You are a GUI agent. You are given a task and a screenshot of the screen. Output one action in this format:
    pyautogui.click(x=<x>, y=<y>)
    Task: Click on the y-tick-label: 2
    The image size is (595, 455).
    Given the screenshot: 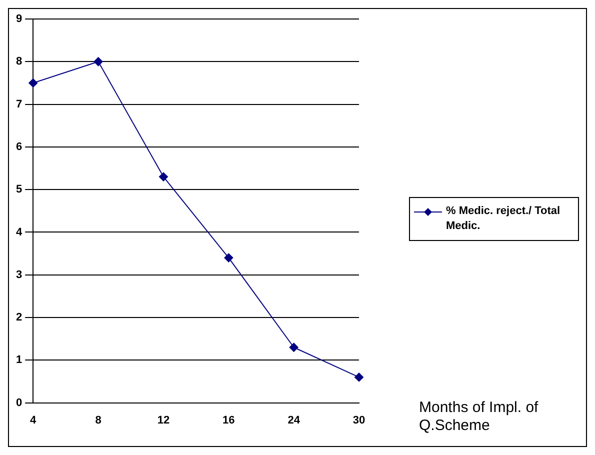 What is the action you would take?
    pyautogui.click(x=19, y=318)
    